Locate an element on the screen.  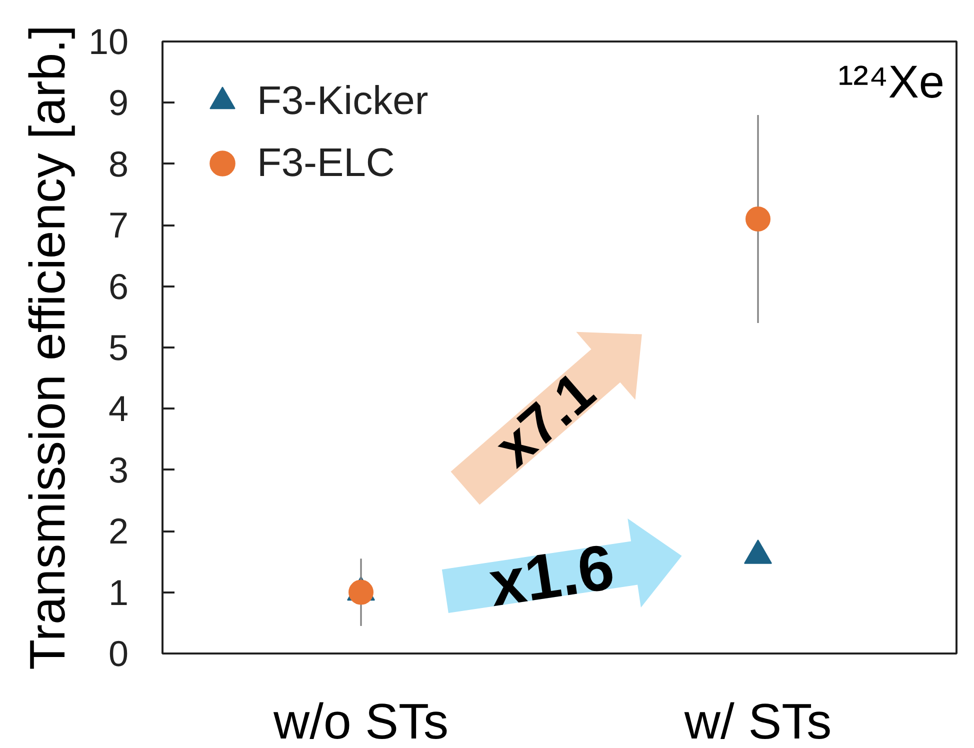
x-tick-label: w/o STs is located at coordinates (360, 721).